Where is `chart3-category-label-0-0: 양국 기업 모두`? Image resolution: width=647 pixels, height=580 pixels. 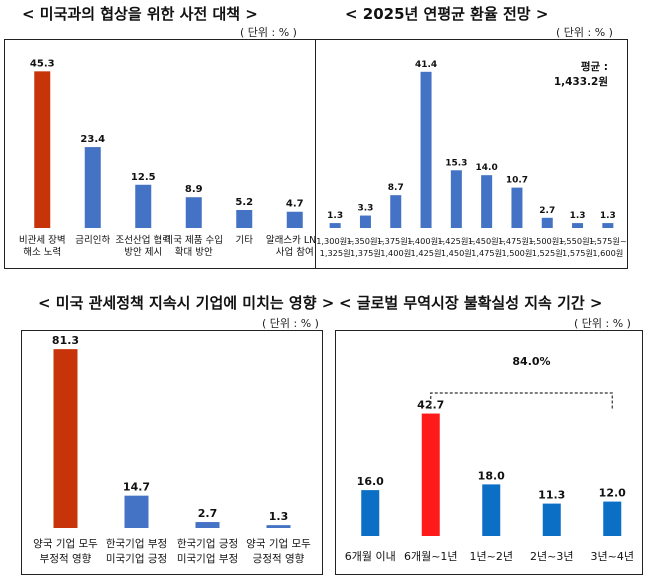 chart3-category-label-0-0: 양국 기업 모두 is located at coordinates (65, 543).